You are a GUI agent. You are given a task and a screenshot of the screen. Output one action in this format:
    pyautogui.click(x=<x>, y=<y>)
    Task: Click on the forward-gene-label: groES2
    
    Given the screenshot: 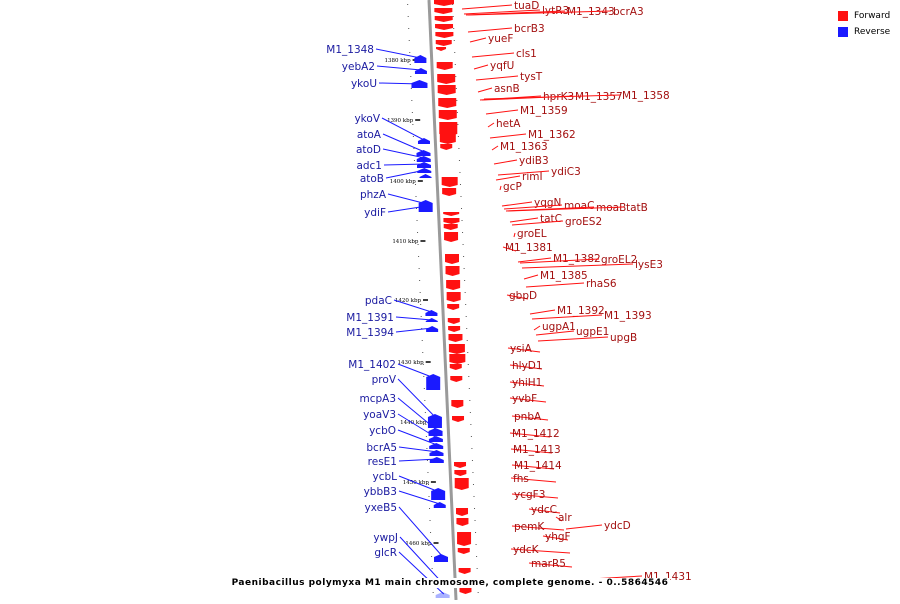 What is the action you would take?
    pyautogui.click(x=583, y=222)
    